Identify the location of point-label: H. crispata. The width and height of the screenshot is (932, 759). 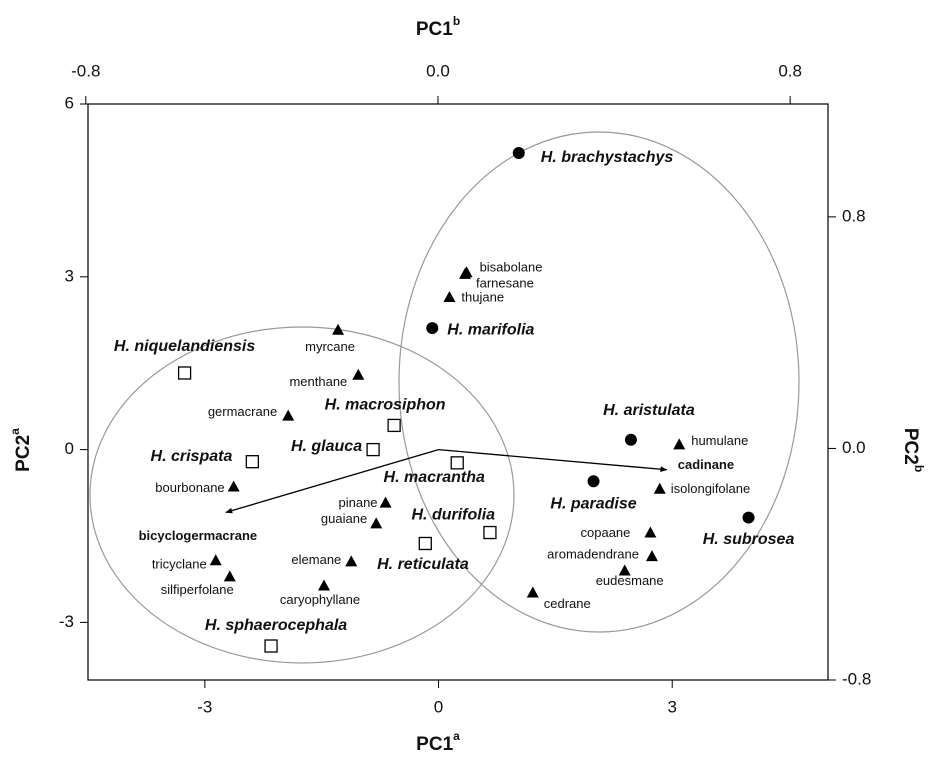
(192, 456).